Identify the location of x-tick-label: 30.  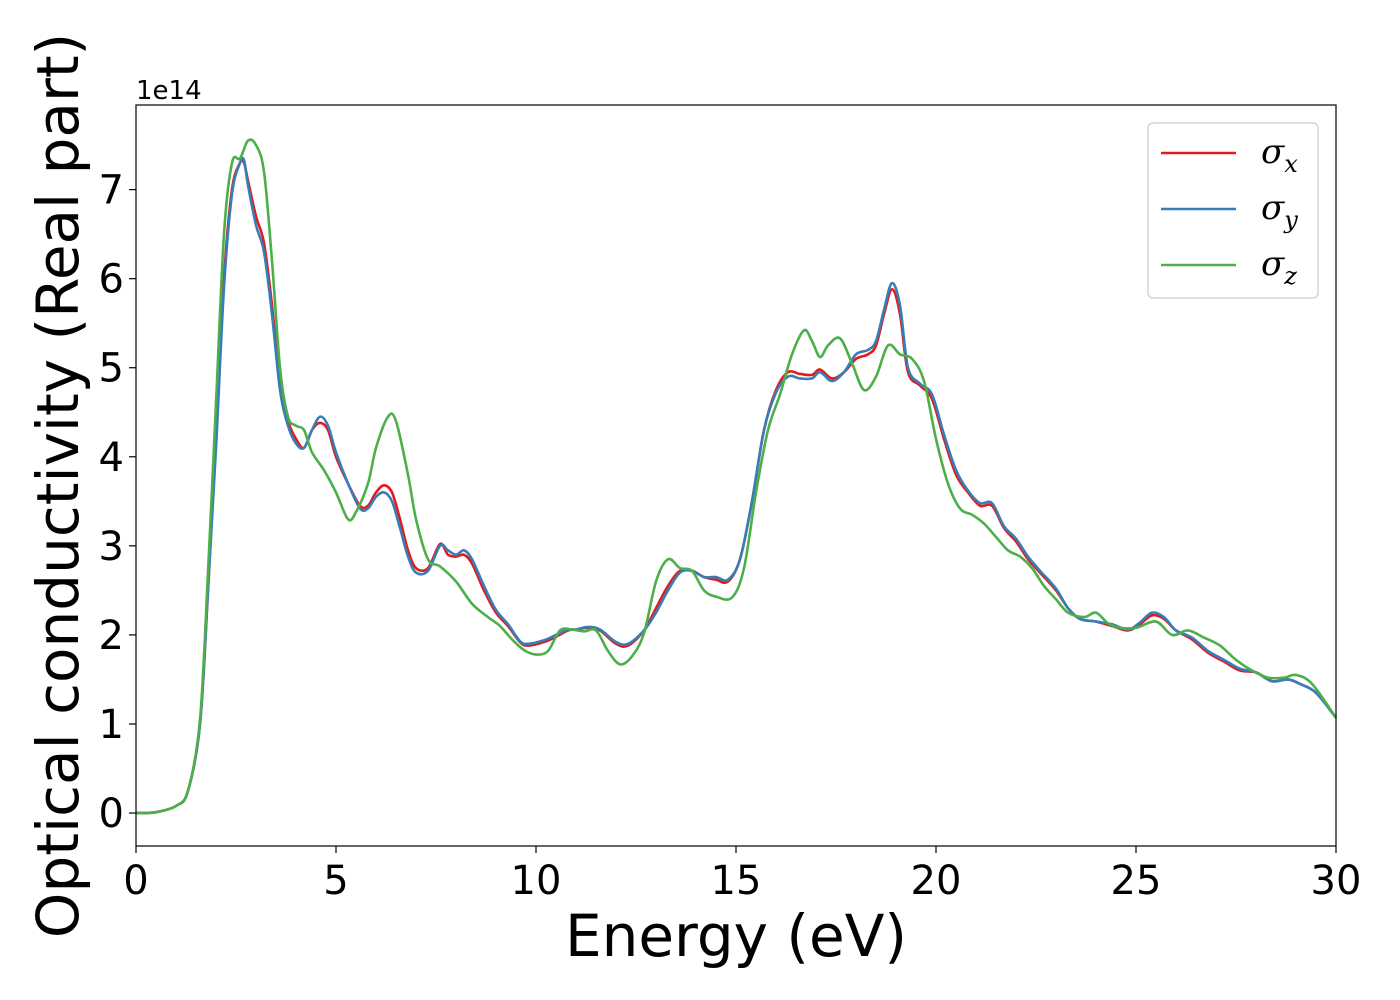
(1336, 881).